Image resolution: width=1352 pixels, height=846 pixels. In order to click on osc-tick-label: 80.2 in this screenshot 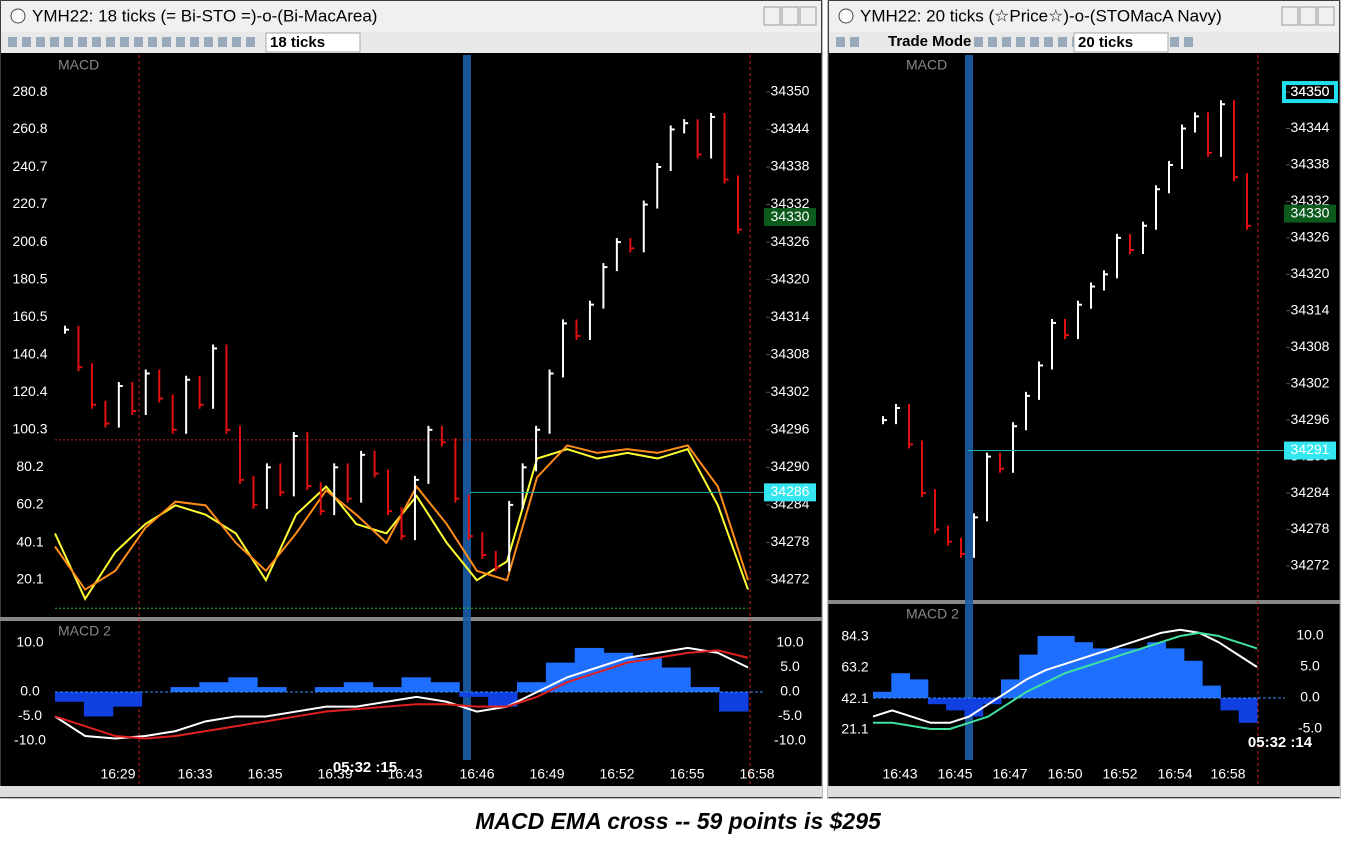, I will do `click(29, 466)`.